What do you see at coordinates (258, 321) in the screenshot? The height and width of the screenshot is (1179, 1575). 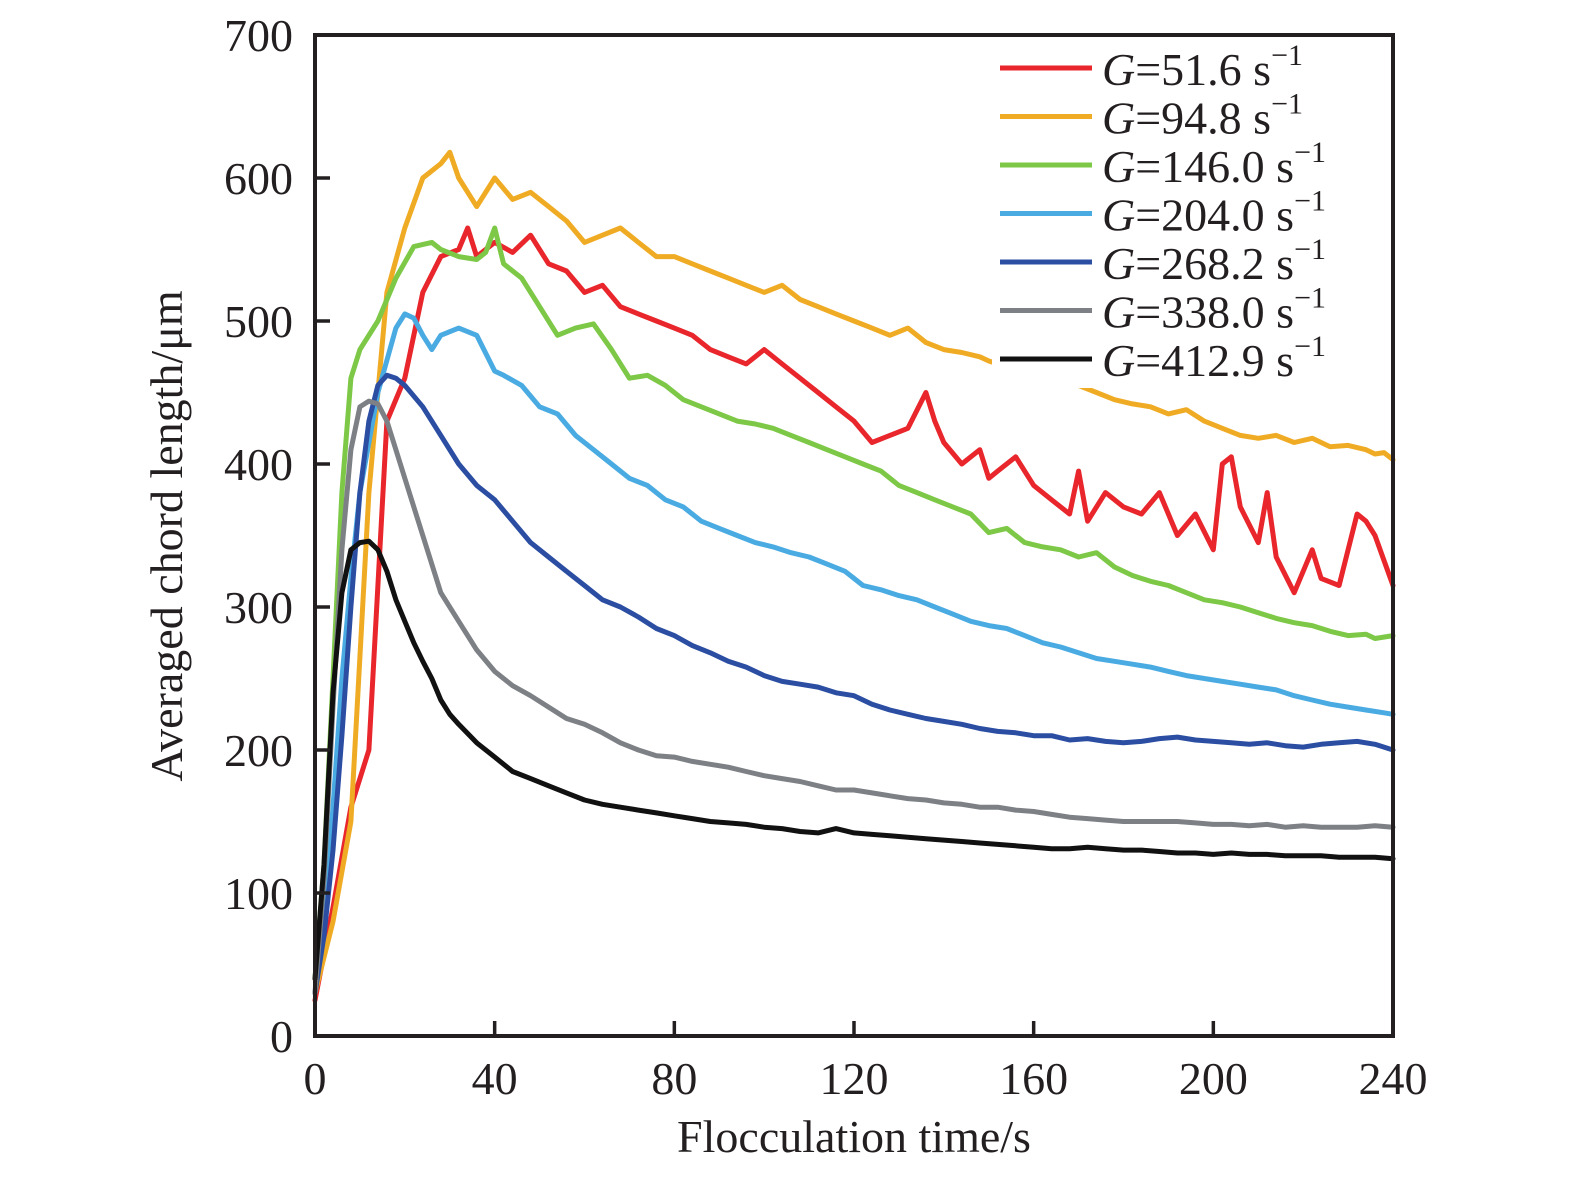 I see `y-tick-label: 500` at bounding box center [258, 321].